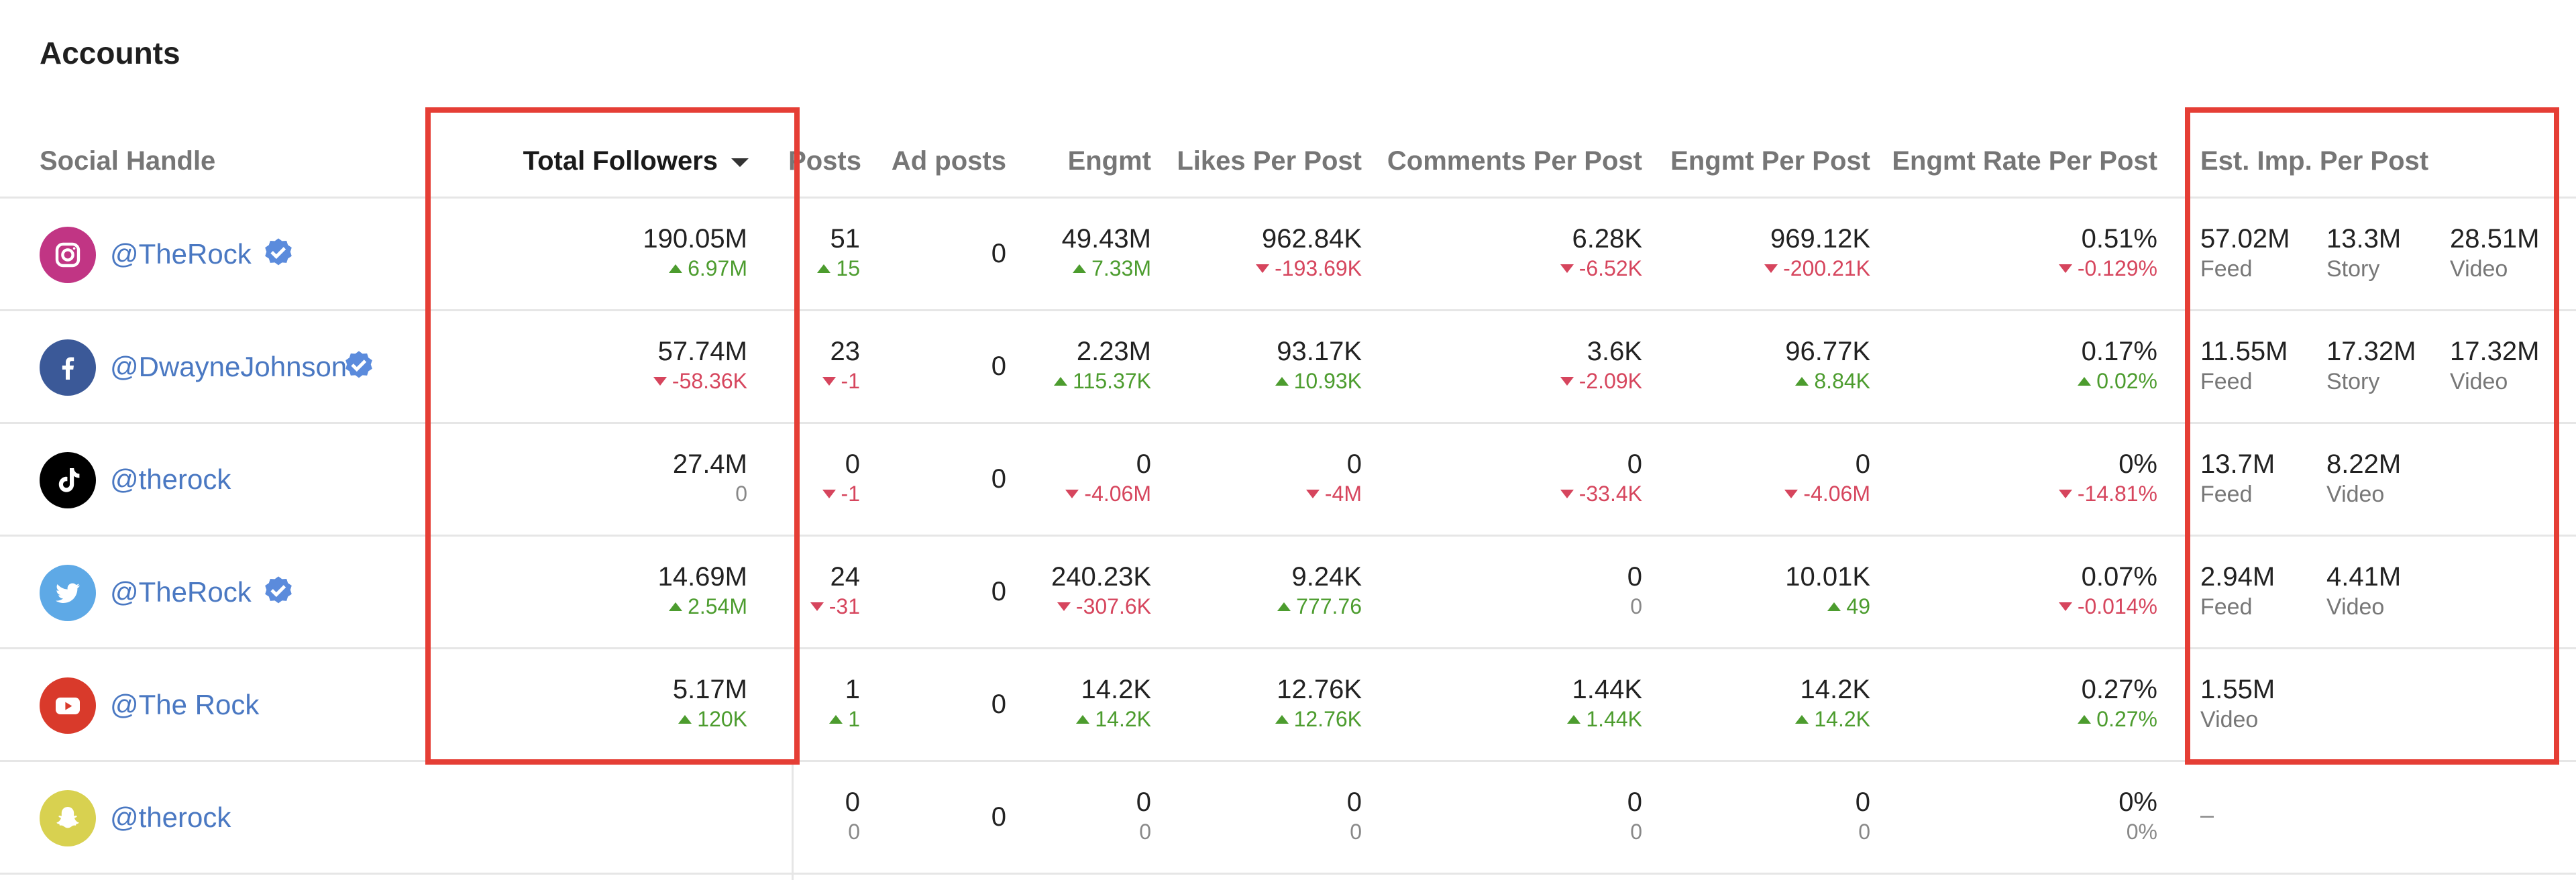  What do you see at coordinates (1269, 161) in the screenshot?
I see `column-header-likes-per-post: Likes Per Post` at bounding box center [1269, 161].